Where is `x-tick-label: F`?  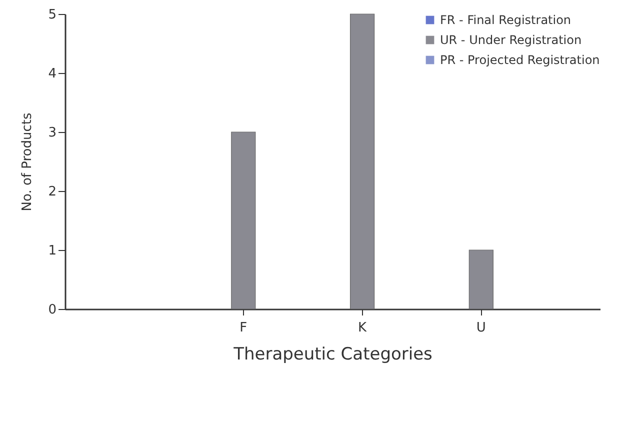 x-tick-label: F is located at coordinates (244, 328).